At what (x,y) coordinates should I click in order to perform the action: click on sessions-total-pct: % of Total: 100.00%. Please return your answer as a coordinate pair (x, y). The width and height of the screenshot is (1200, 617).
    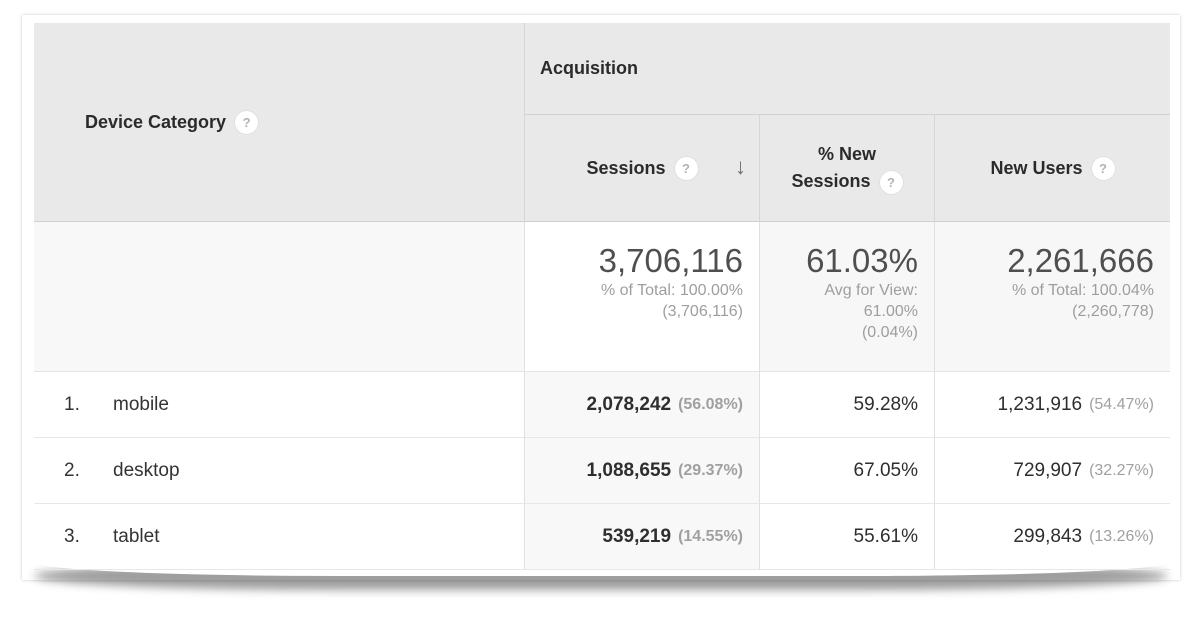
    Looking at the image, I should click on (671, 290).